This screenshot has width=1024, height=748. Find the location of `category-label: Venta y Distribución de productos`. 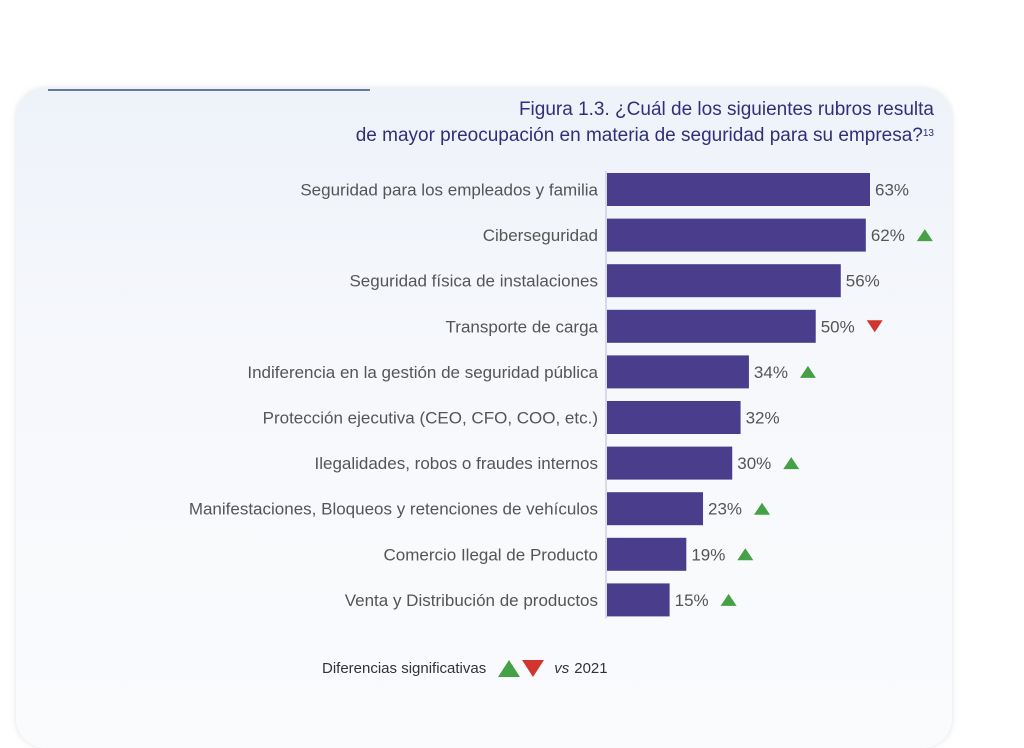

category-label: Venta y Distribución de productos is located at coordinates (471, 600).